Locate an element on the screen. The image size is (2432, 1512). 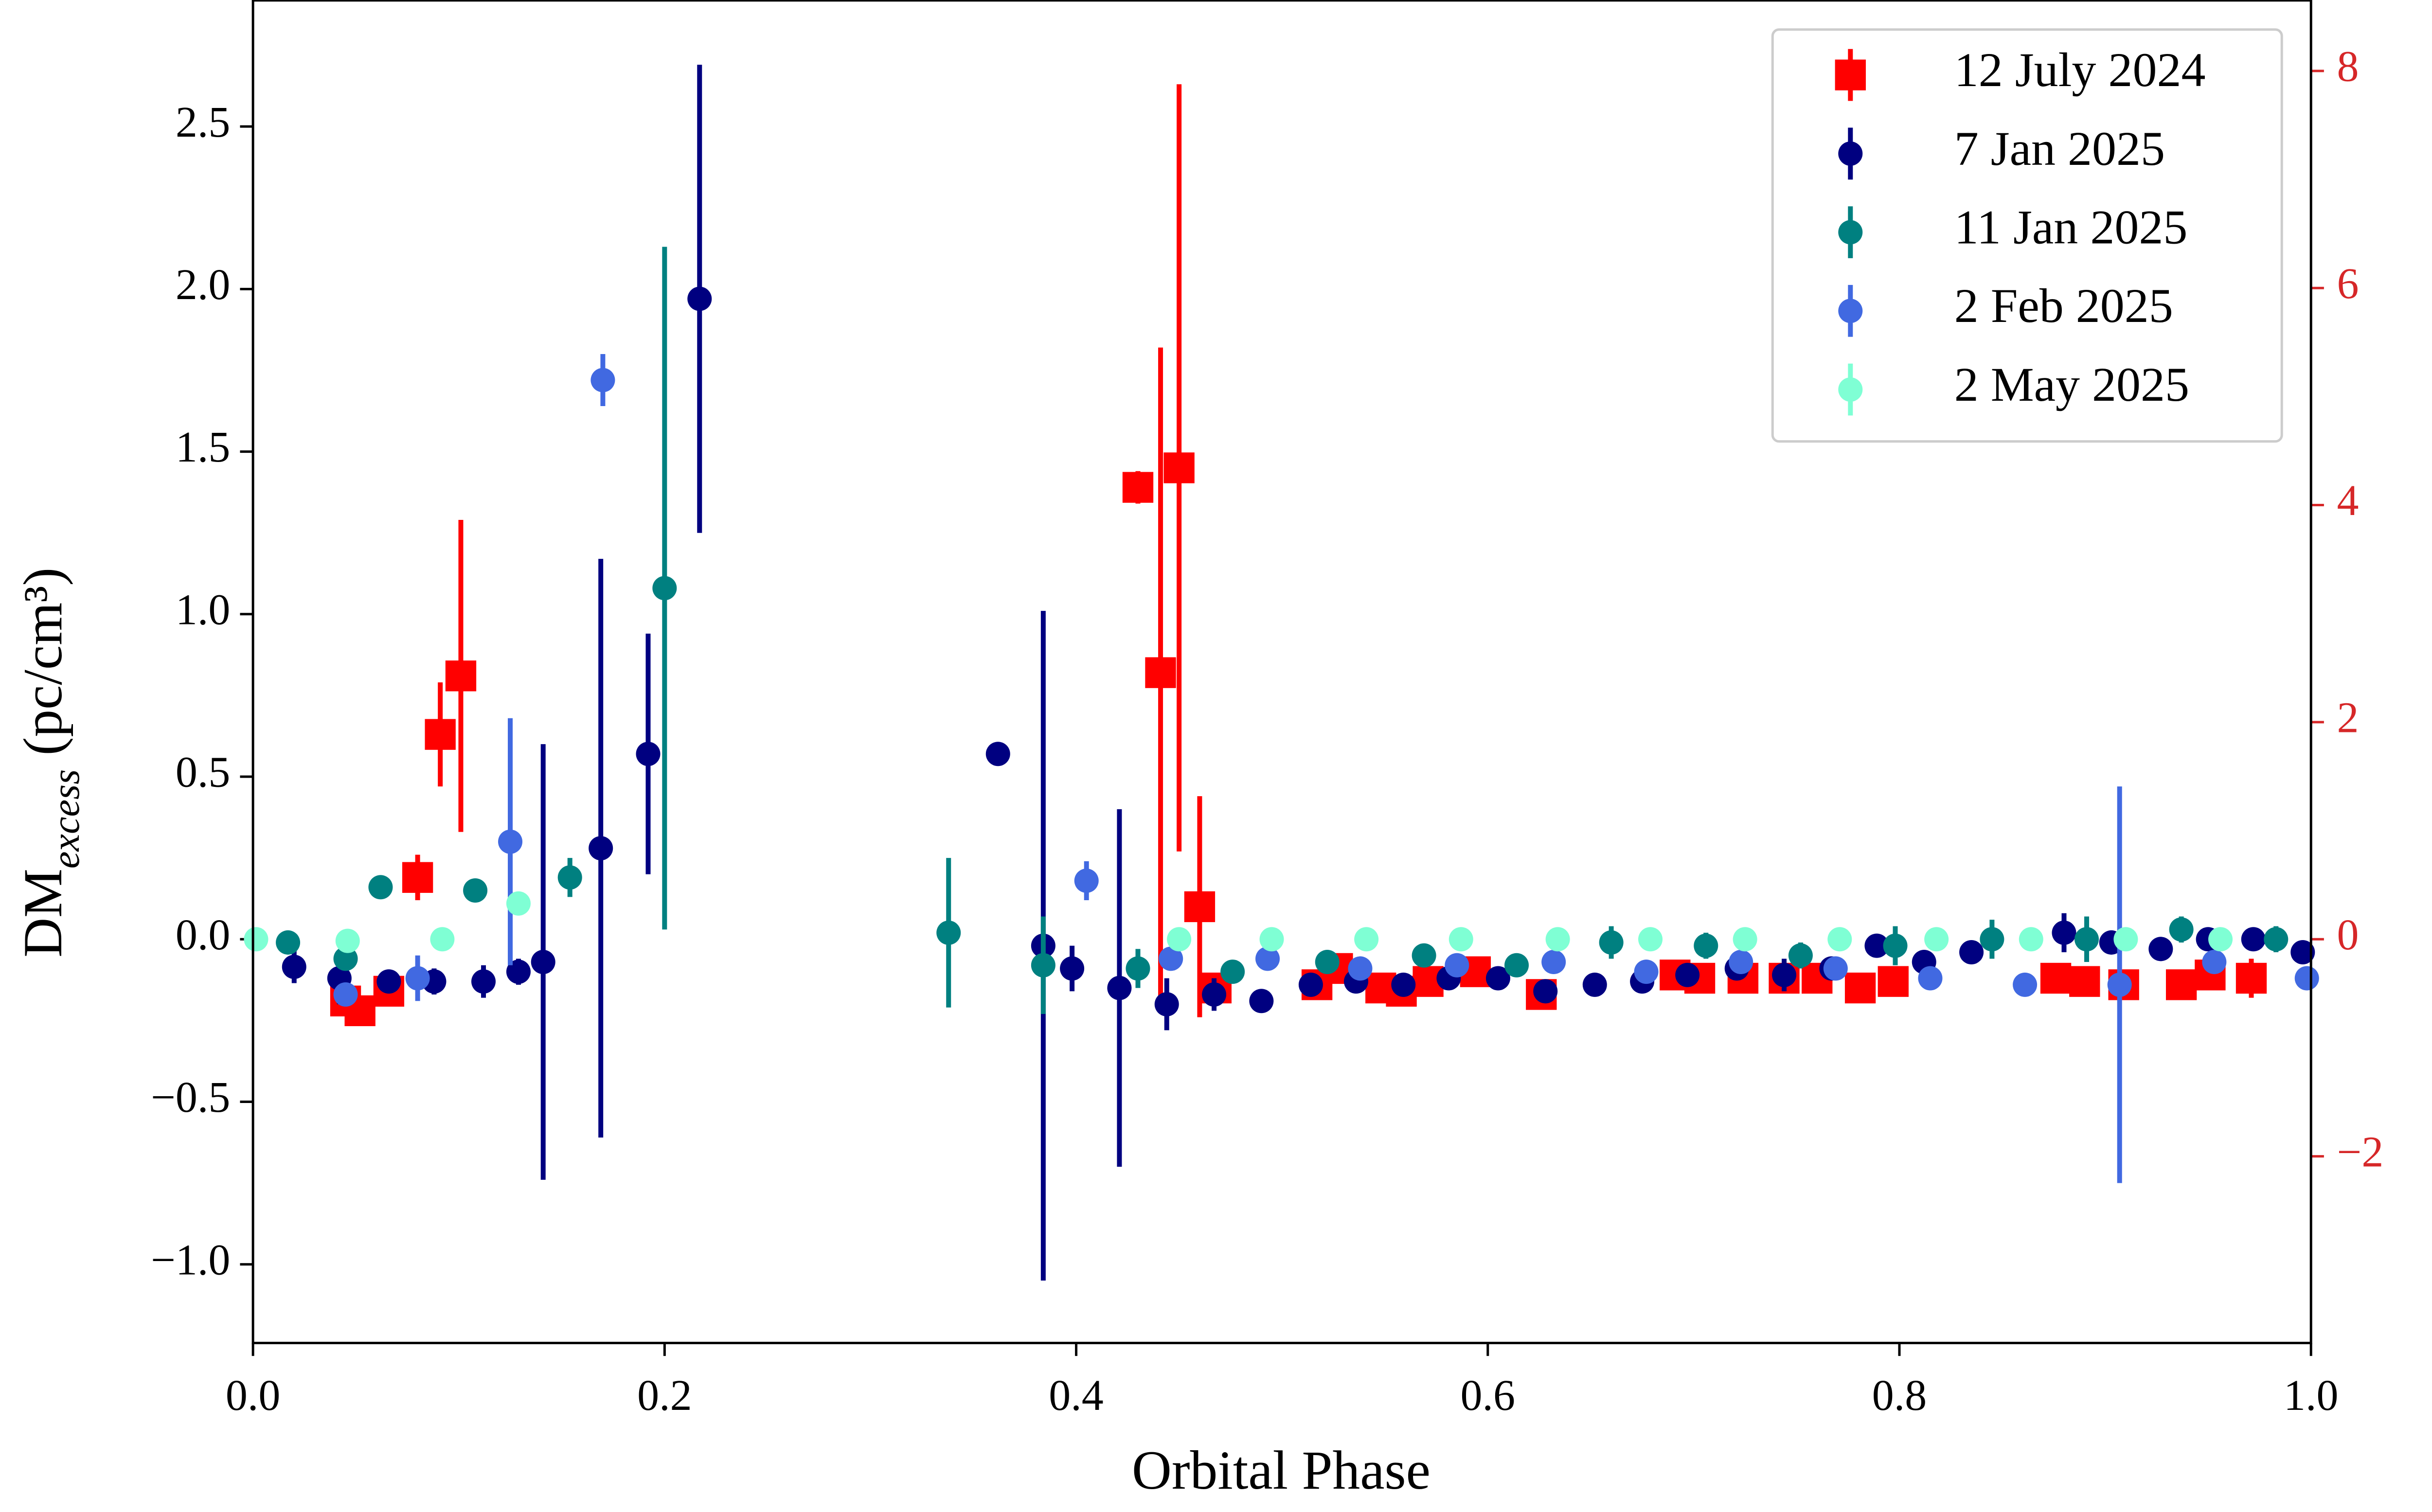
y-tick-label: −0.5 is located at coordinates (190, 1097).